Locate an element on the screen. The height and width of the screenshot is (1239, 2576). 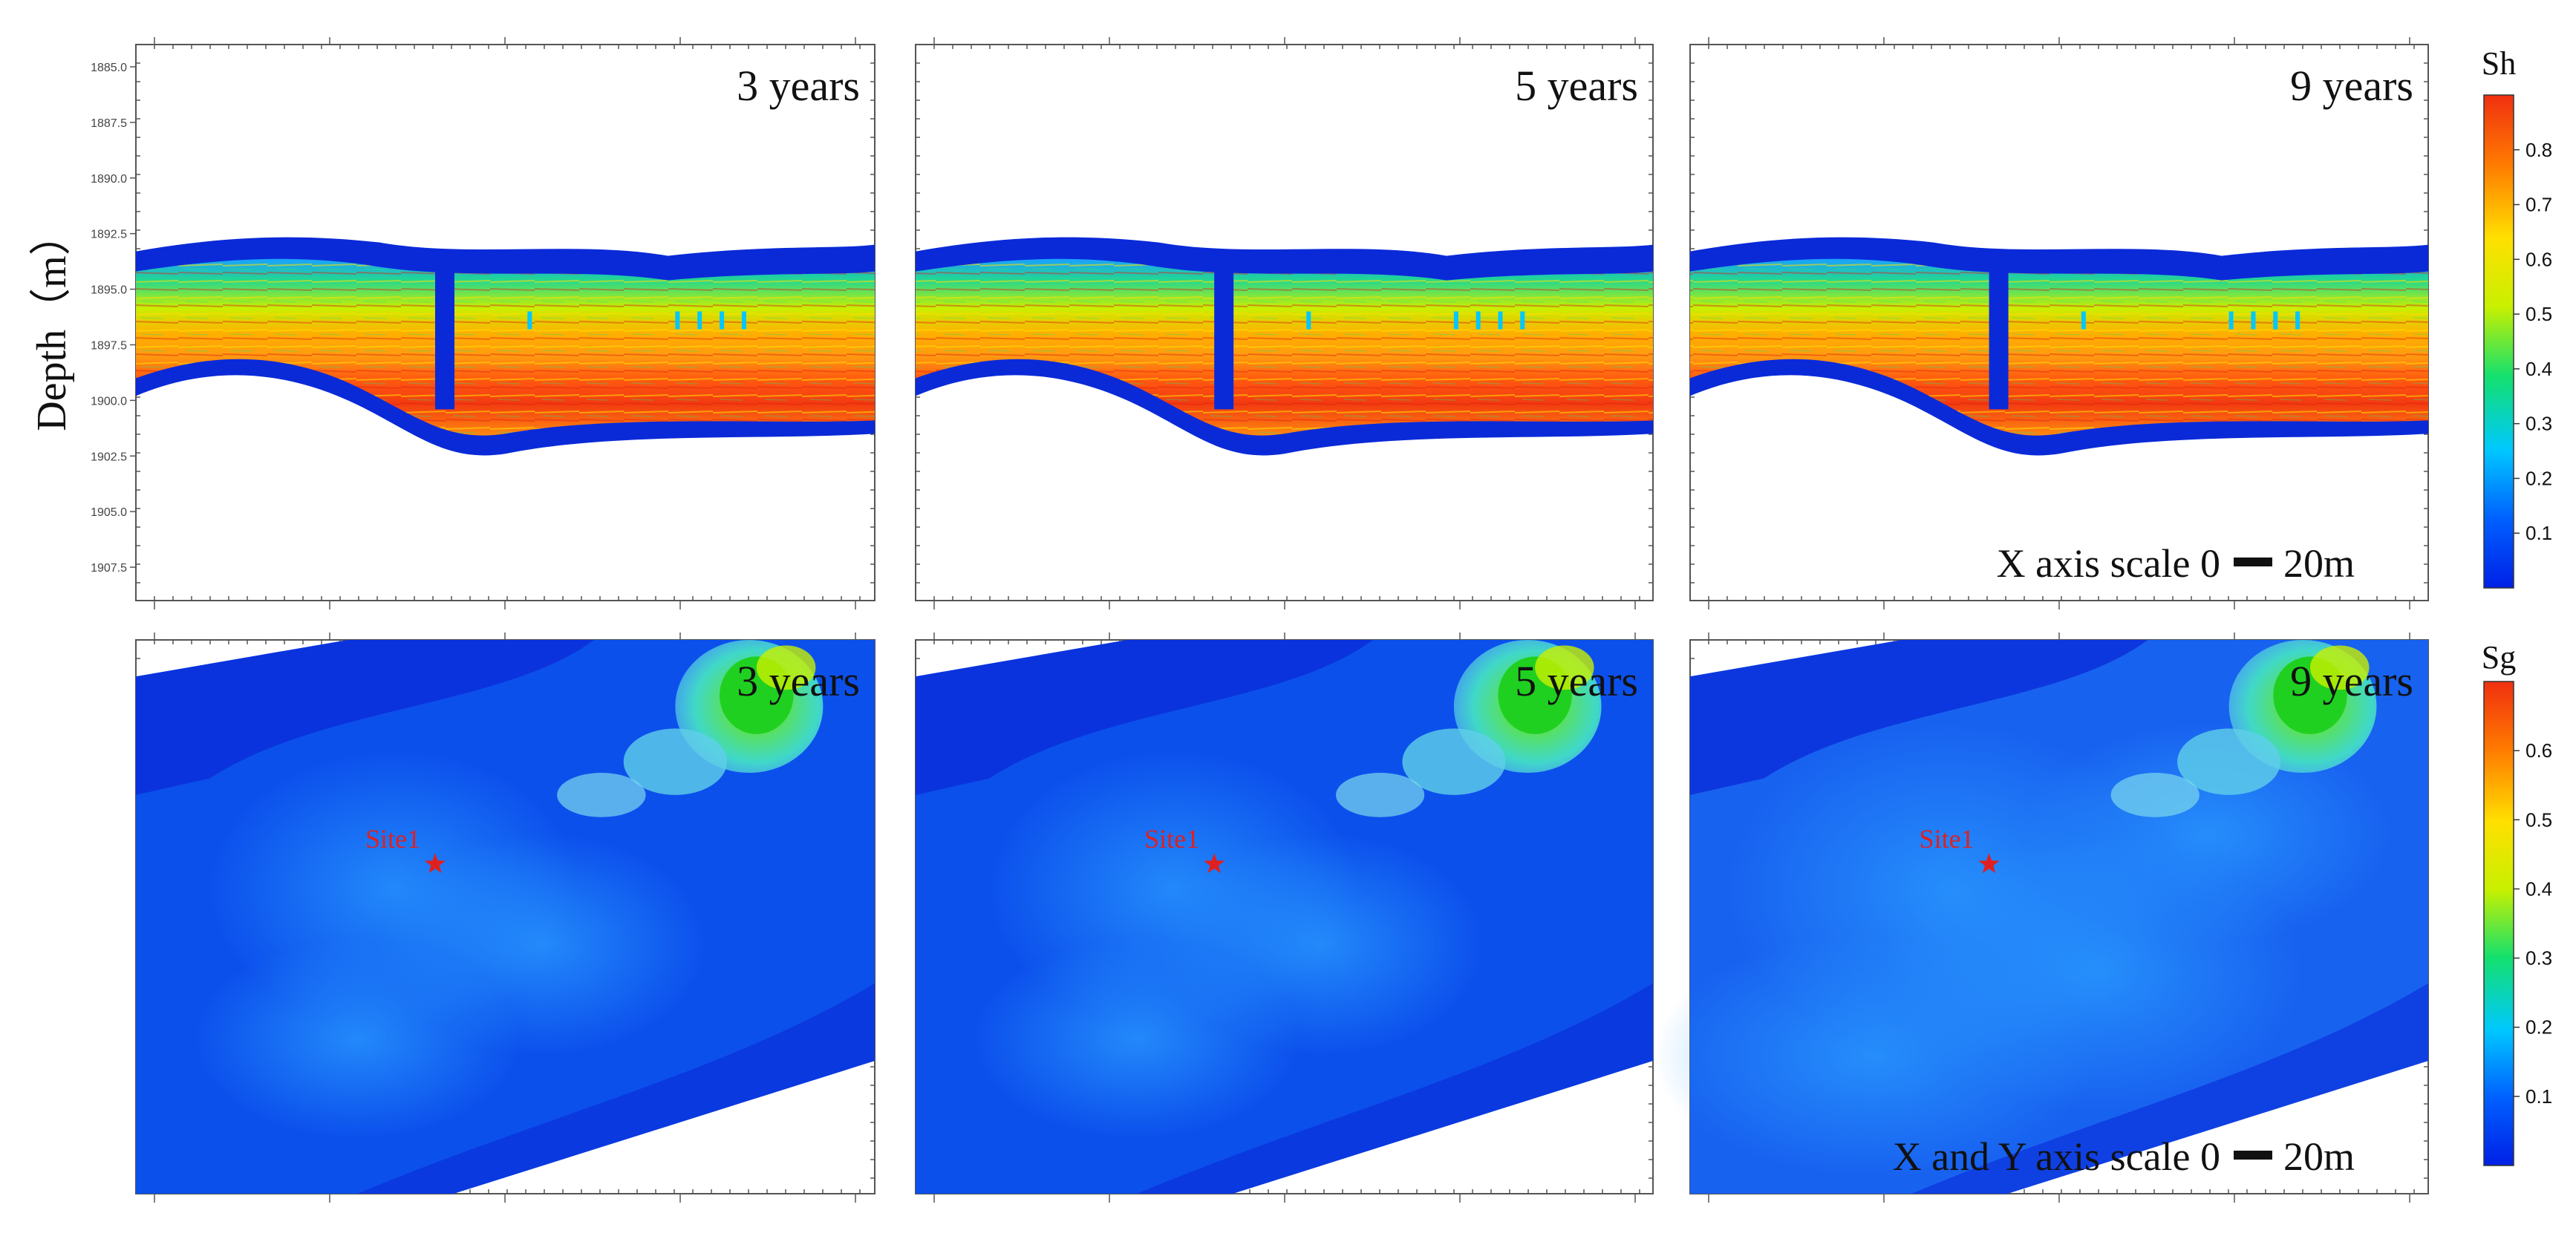
sh-panel-label: 3 years is located at coordinates (798, 86).